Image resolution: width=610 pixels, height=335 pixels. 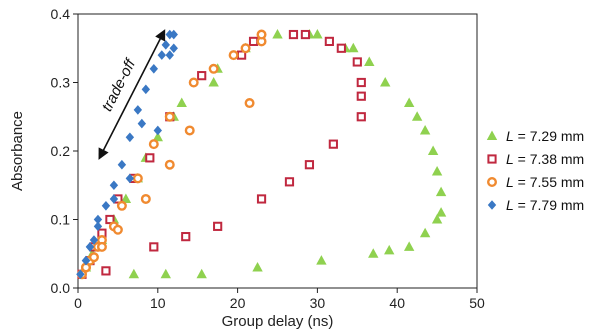 I want to click on x-axis-title: Group delay (ns), so click(x=278, y=321).